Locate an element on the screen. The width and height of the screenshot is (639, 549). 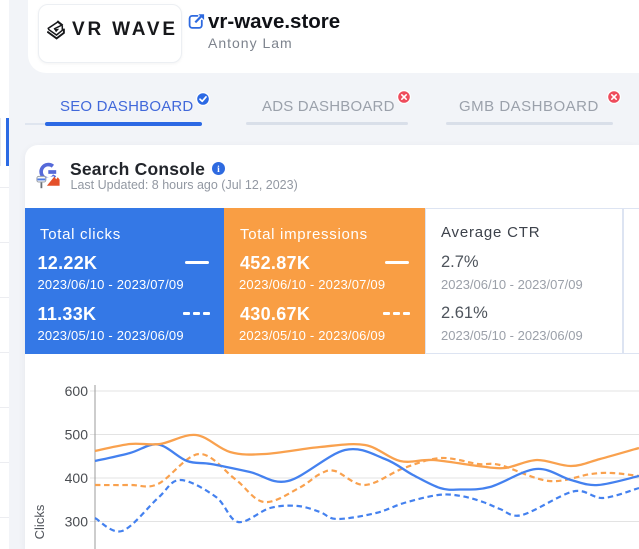
svg-text: 300 is located at coordinates (77, 522).